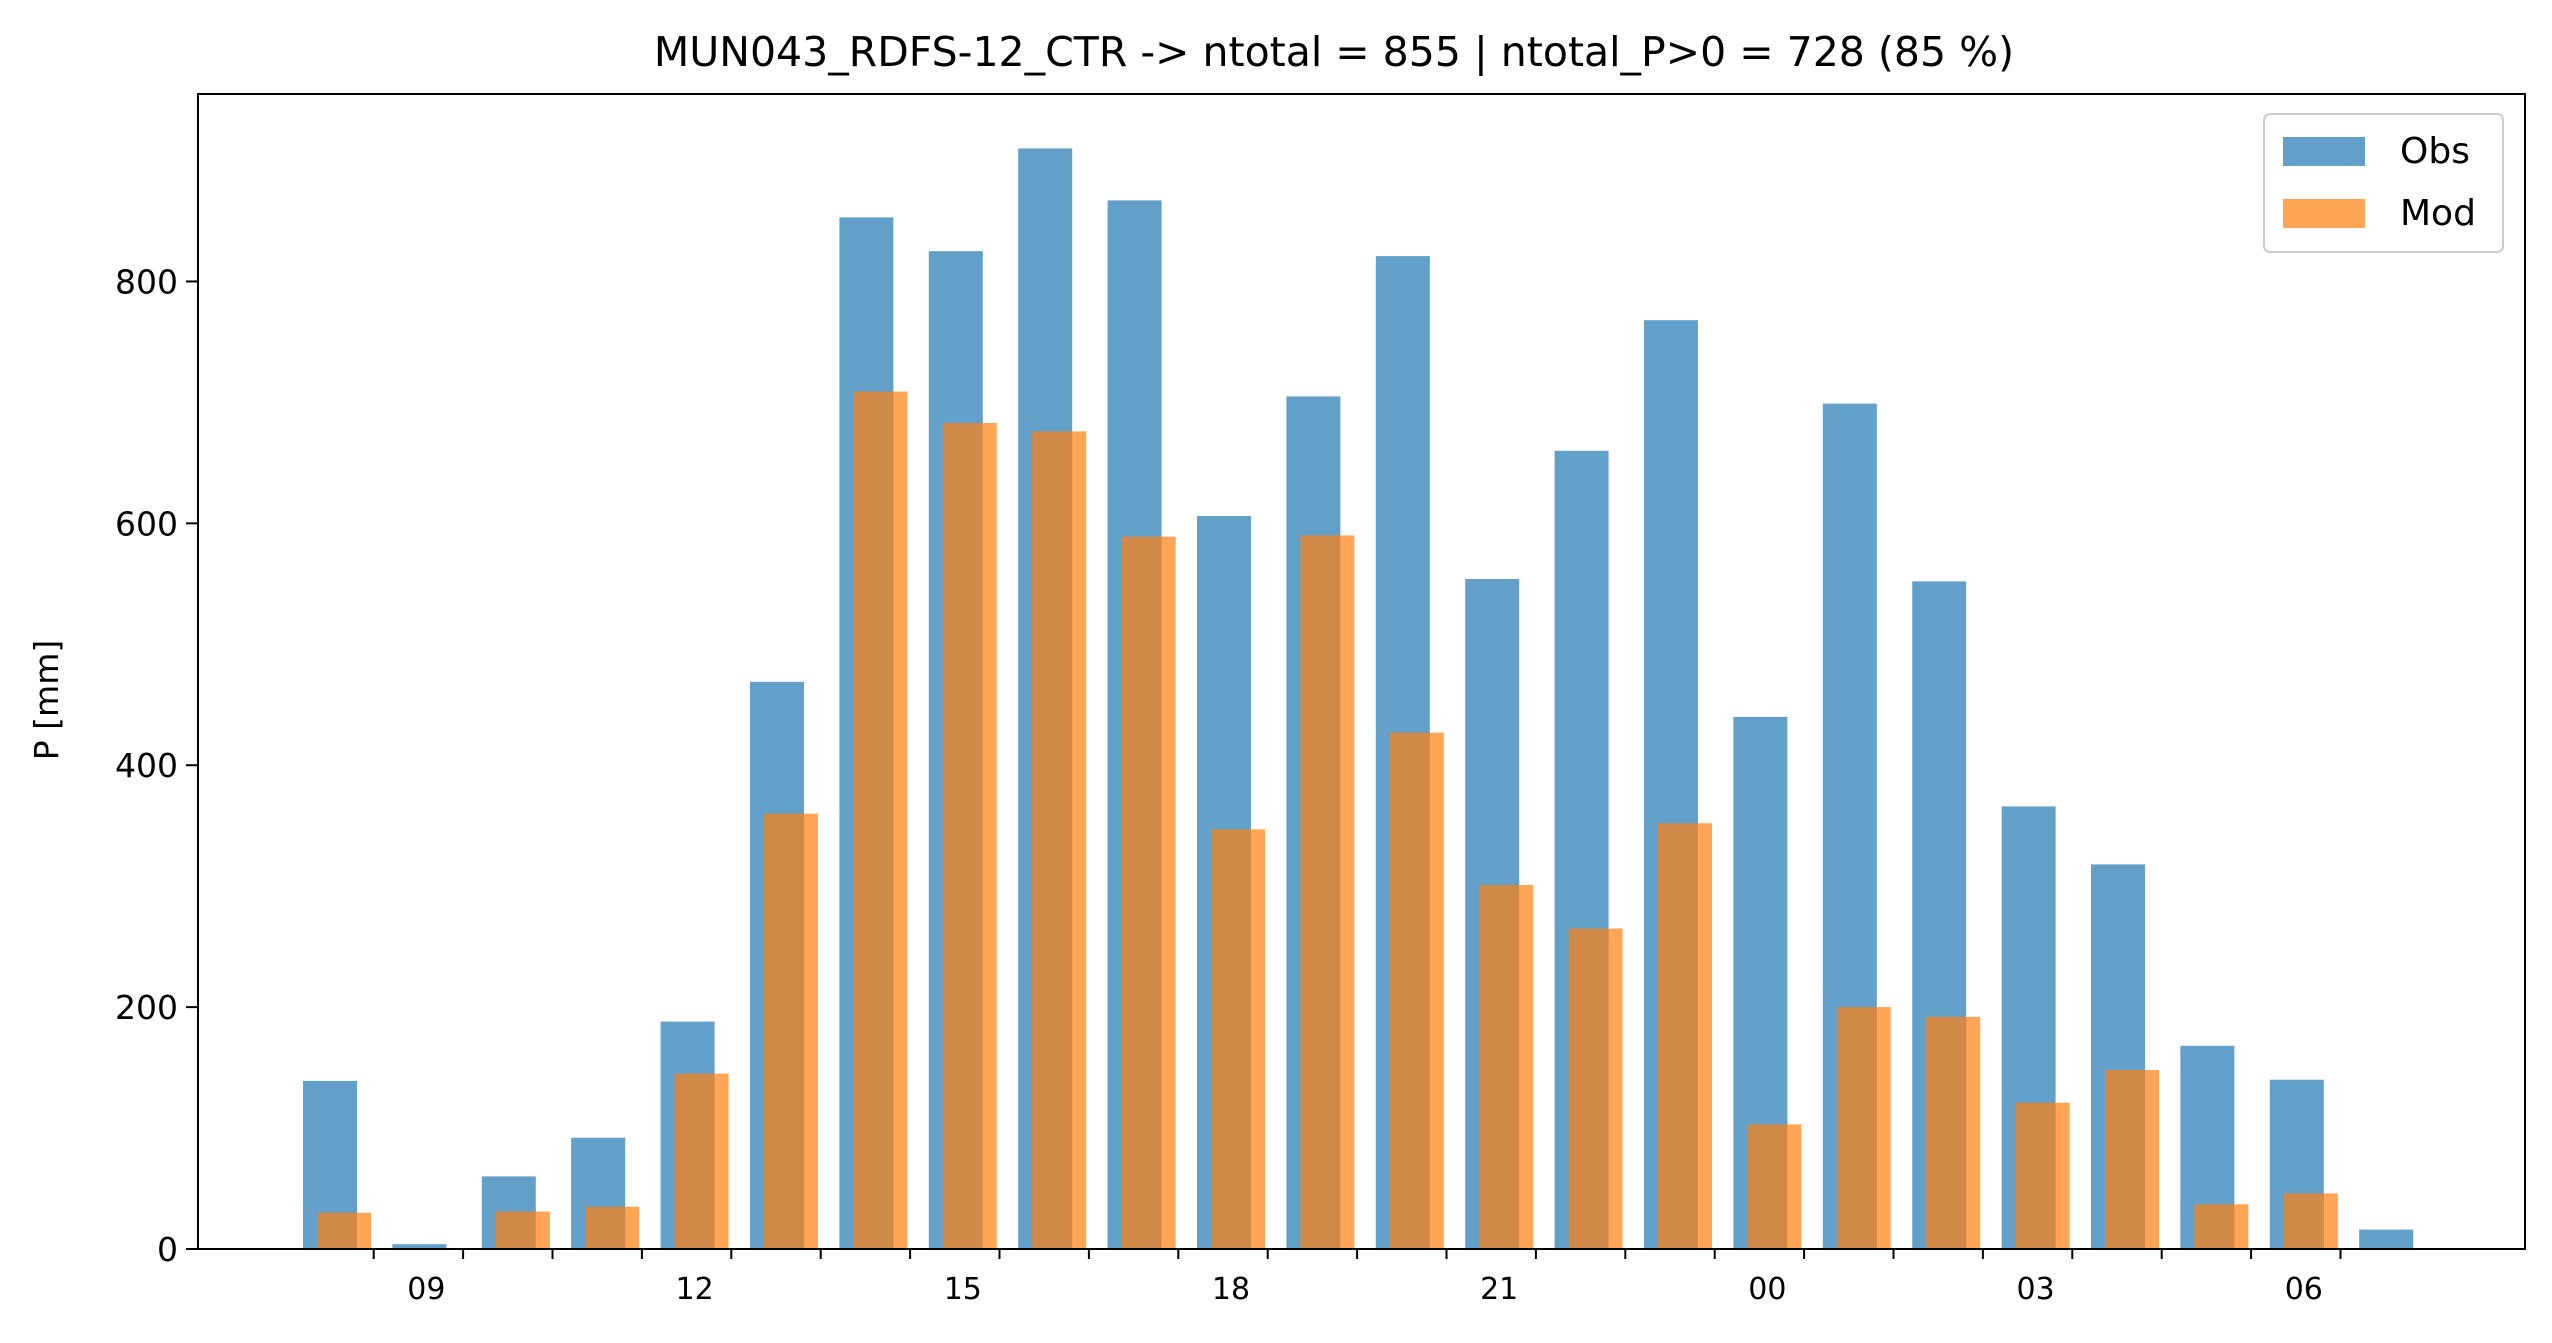  Describe the element at coordinates (146, 523) in the screenshot. I see `y-tick-label-600: 600` at that location.